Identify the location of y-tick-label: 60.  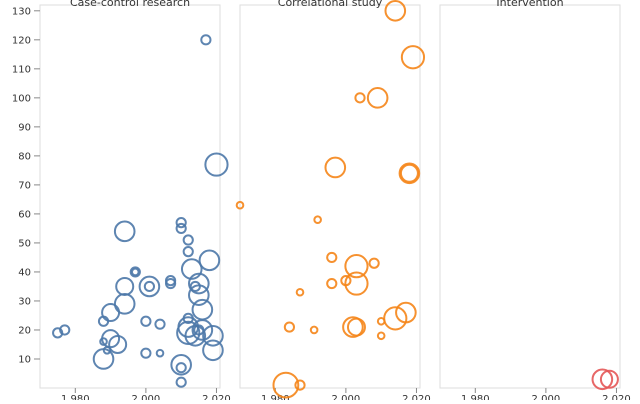
(24, 214).